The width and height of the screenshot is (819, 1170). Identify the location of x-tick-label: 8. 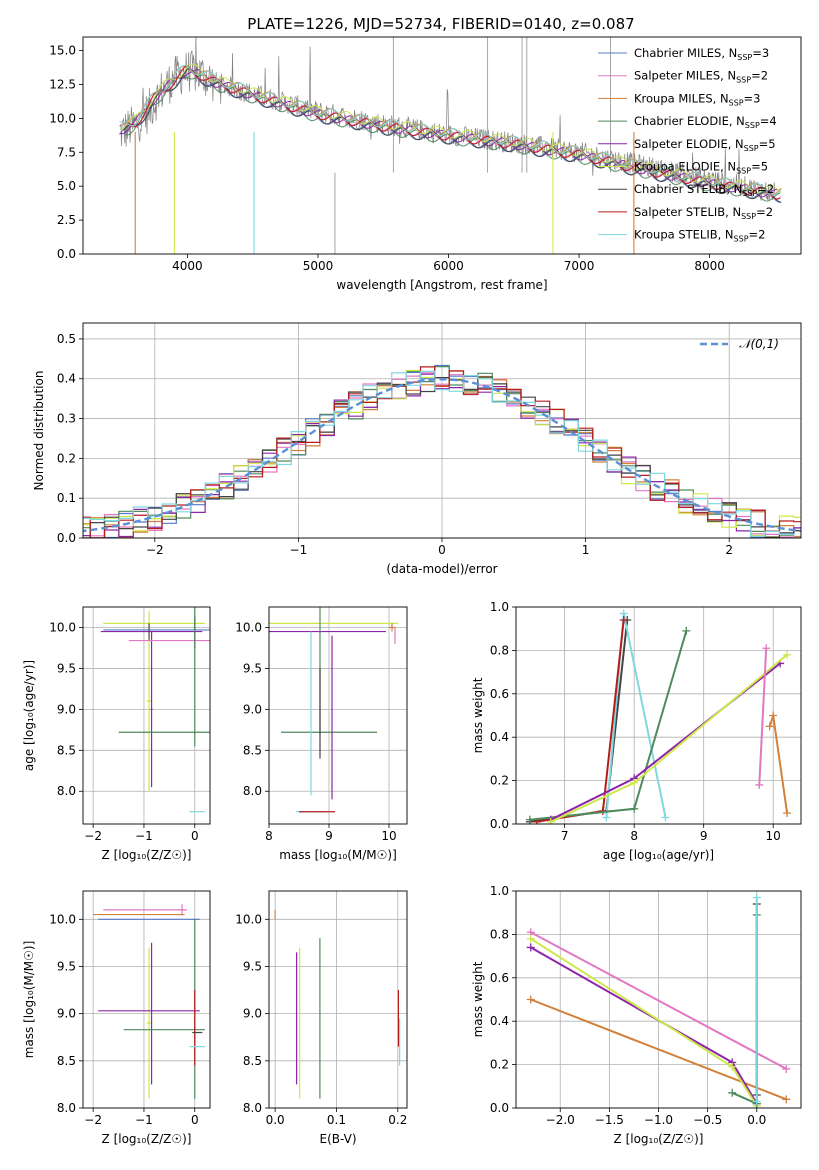
(269, 836).